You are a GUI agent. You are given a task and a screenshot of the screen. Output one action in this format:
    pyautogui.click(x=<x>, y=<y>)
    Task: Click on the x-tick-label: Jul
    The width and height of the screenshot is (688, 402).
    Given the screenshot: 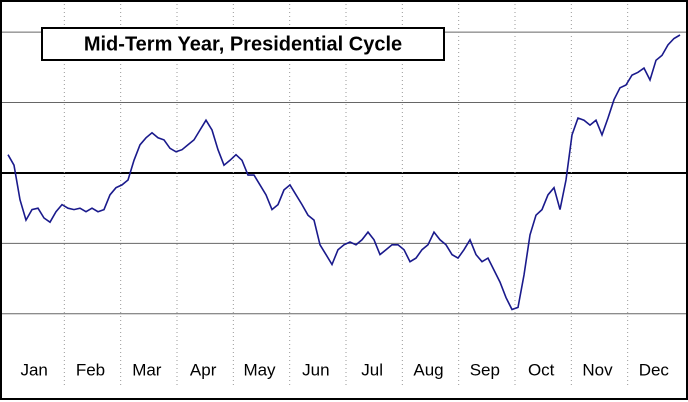 What is the action you would take?
    pyautogui.click(x=372, y=369)
    